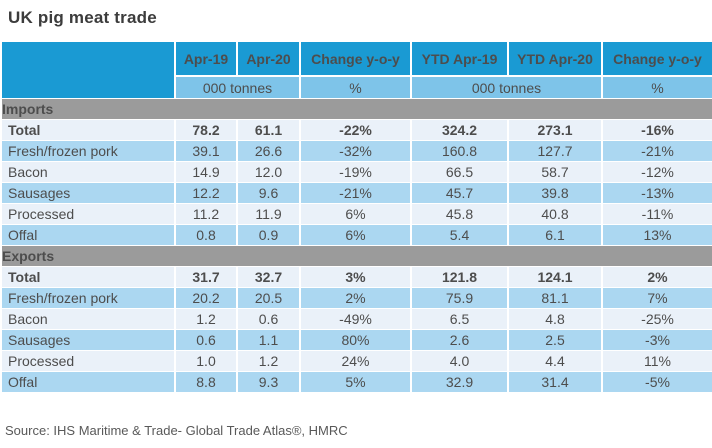  What do you see at coordinates (89, 70) in the screenshot?
I see `corner-cell` at bounding box center [89, 70].